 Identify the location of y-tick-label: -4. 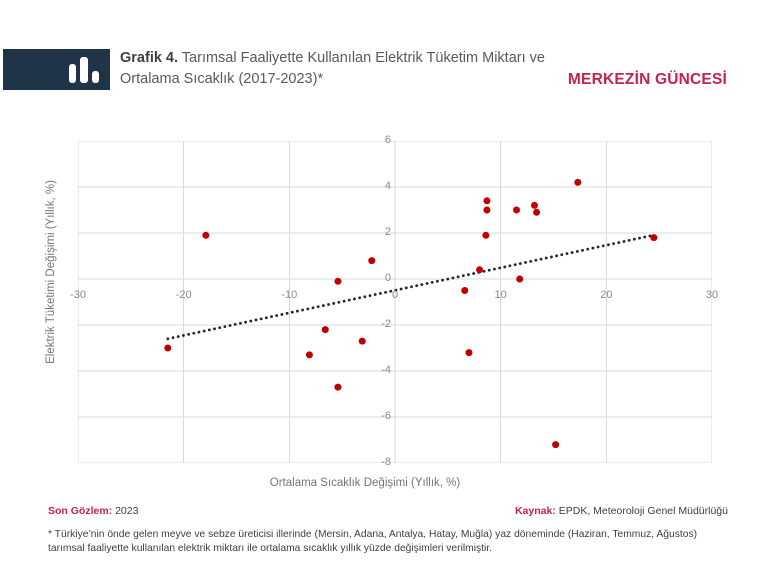
(386, 370).